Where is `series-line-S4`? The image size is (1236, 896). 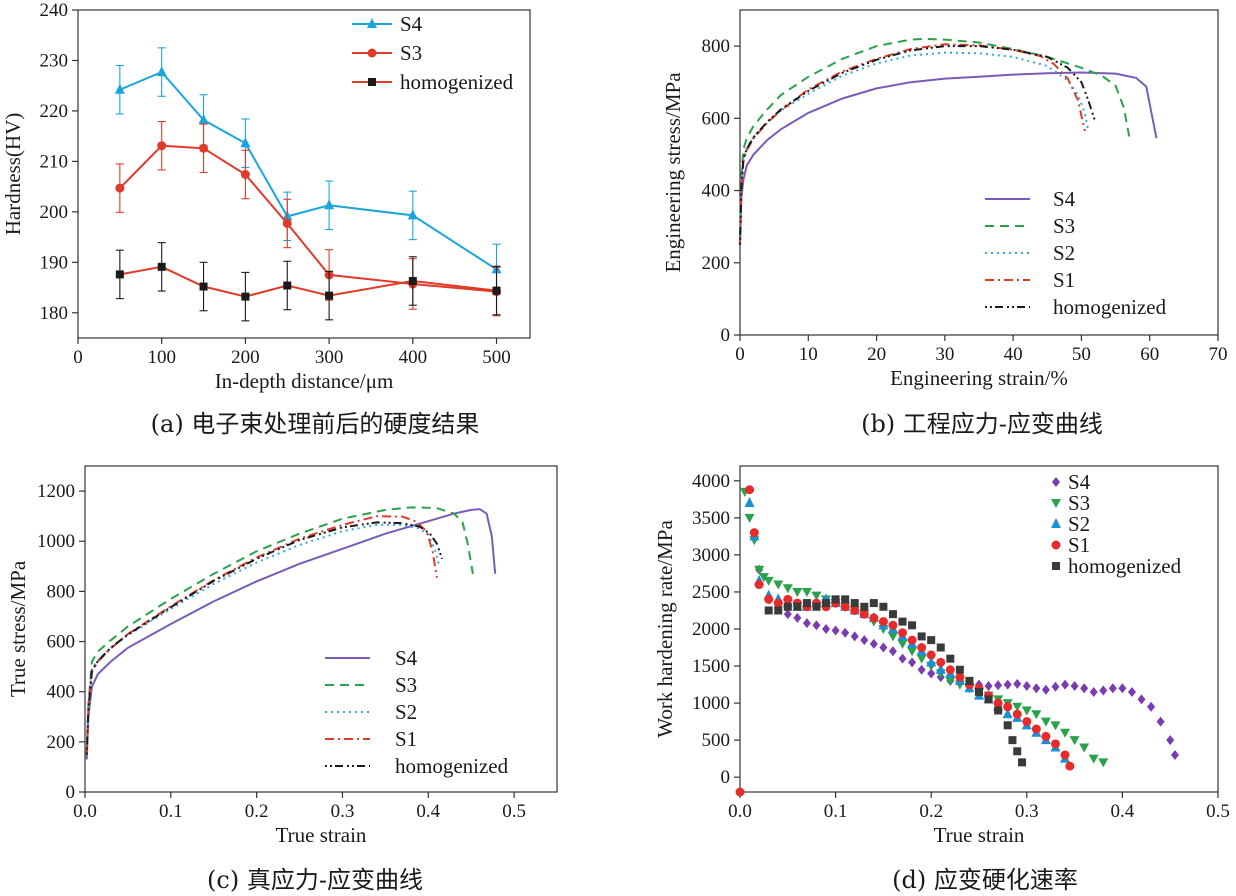
series-line-S4 is located at coordinates (291, 634).